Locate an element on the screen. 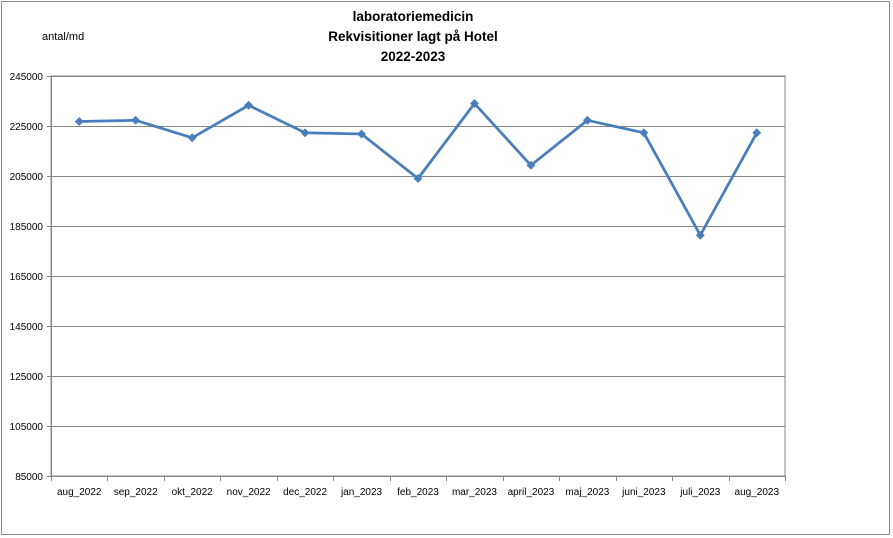 This screenshot has height=538, width=893. chart-title-line-2: Rekvisitioner lagt på Hotel is located at coordinates (413, 36).